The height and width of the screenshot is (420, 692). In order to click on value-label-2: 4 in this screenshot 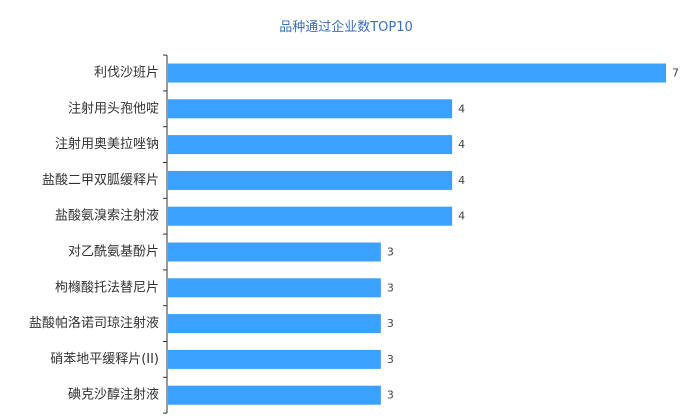, I will do `click(461, 108)`.